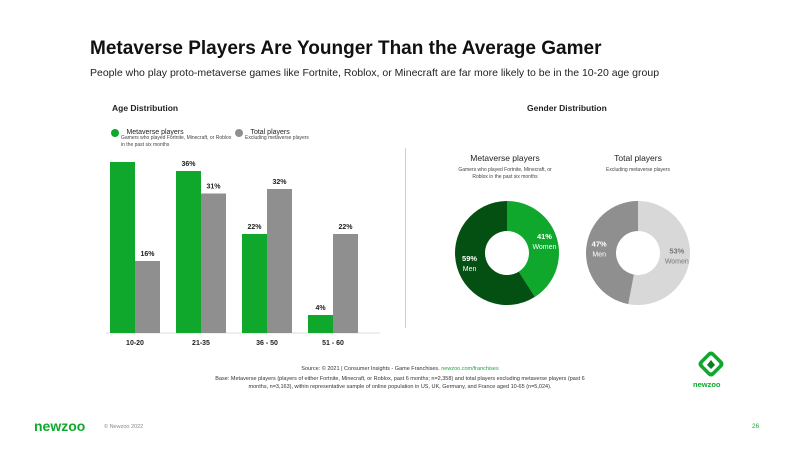 This screenshot has height=450, width=800. I want to click on bar-label-metaverse-players-36-50: 22%, so click(254, 227).